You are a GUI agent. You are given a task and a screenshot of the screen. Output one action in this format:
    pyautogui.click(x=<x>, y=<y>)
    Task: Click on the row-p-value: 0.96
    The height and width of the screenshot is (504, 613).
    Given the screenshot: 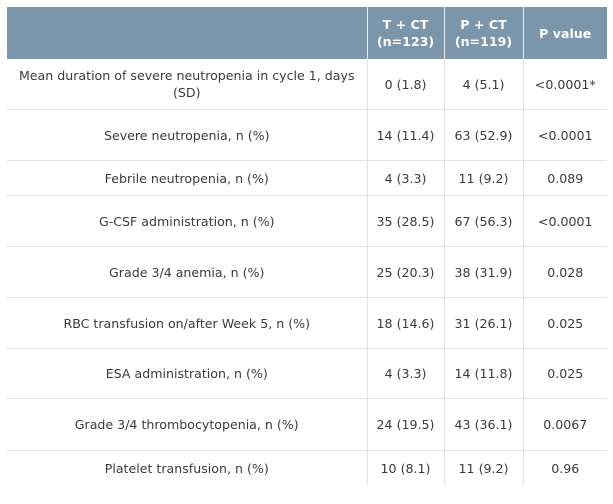 What is the action you would take?
    pyautogui.click(x=565, y=468)
    